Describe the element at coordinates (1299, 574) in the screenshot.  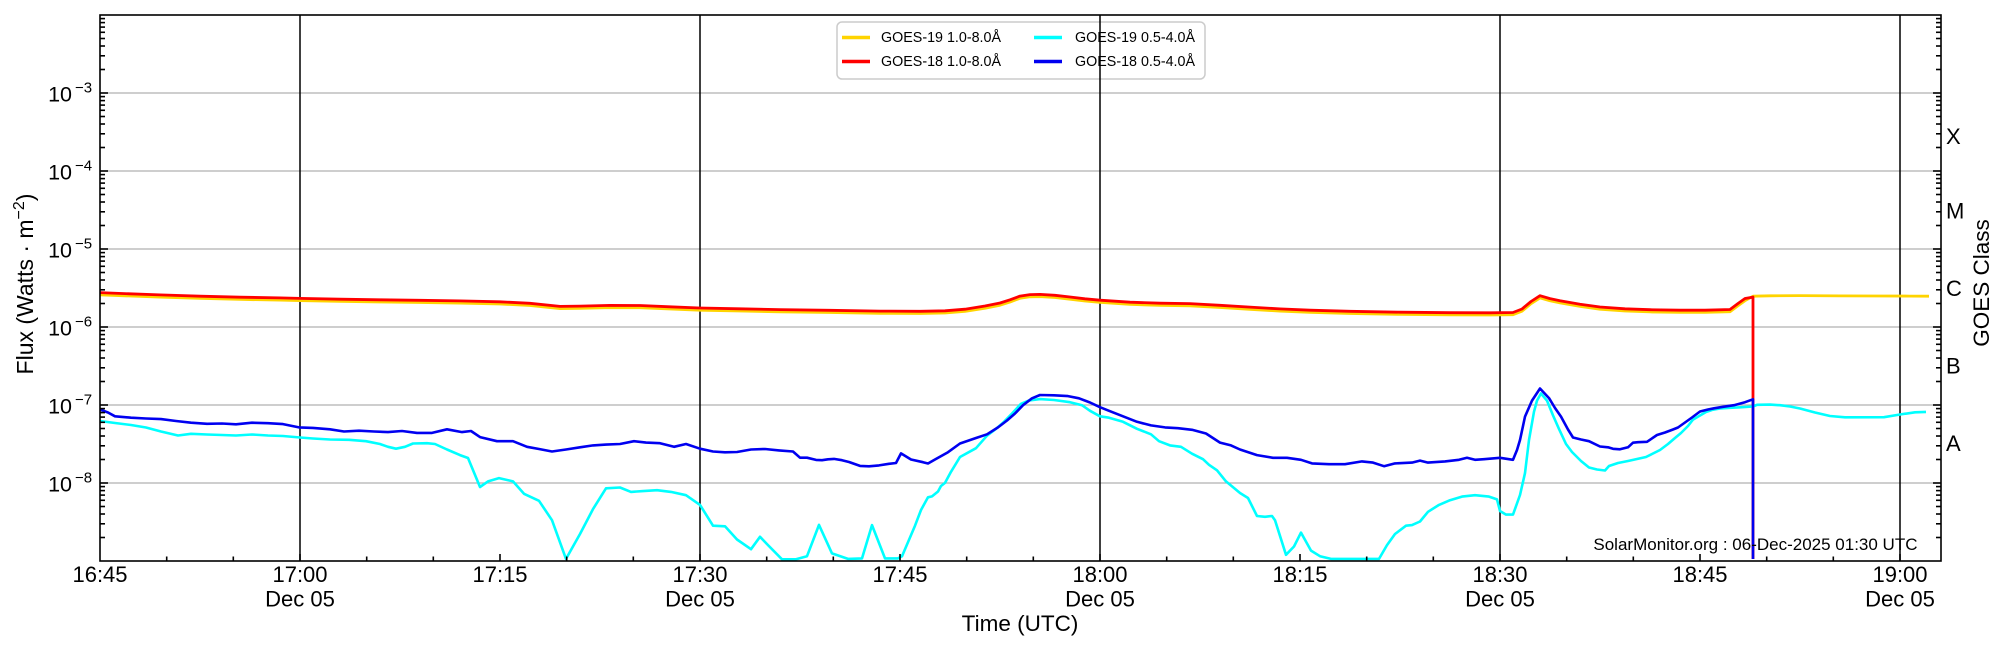
I see `svg-text: 18:15` at that location.